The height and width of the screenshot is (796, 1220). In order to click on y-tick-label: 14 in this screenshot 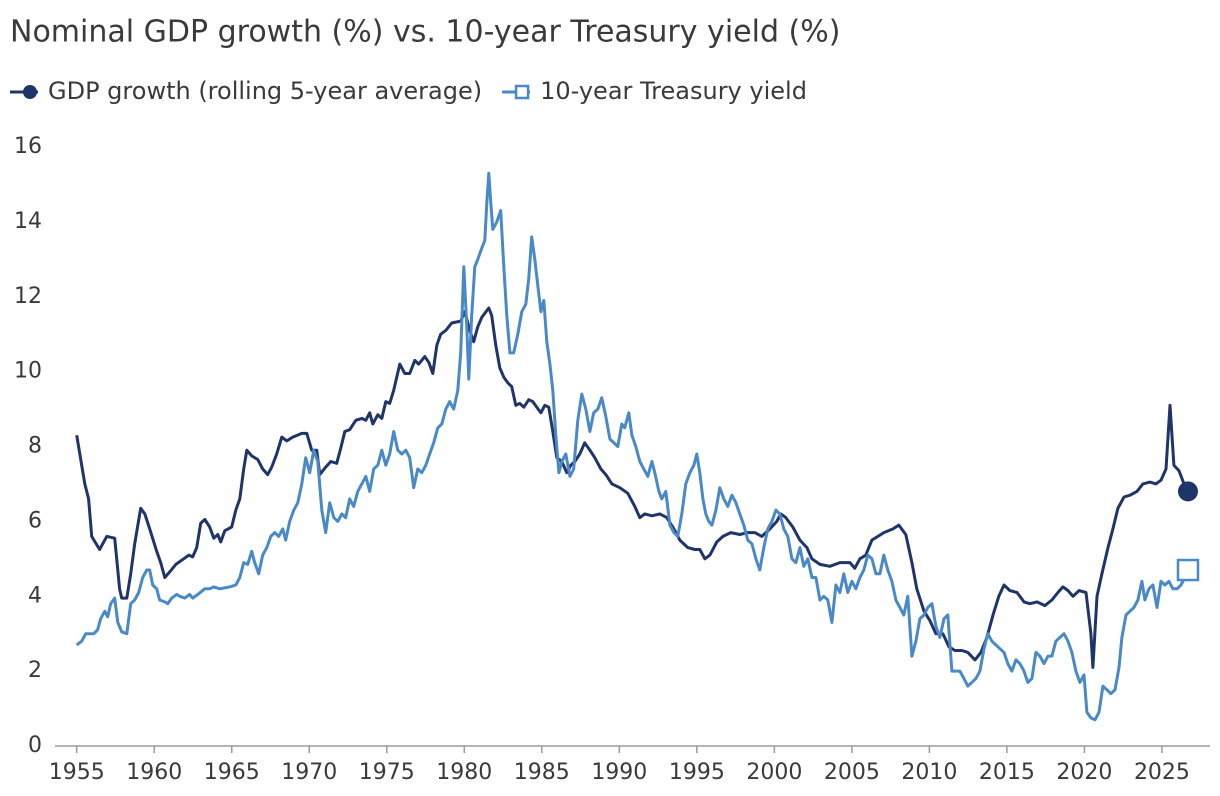, I will do `click(28, 221)`.